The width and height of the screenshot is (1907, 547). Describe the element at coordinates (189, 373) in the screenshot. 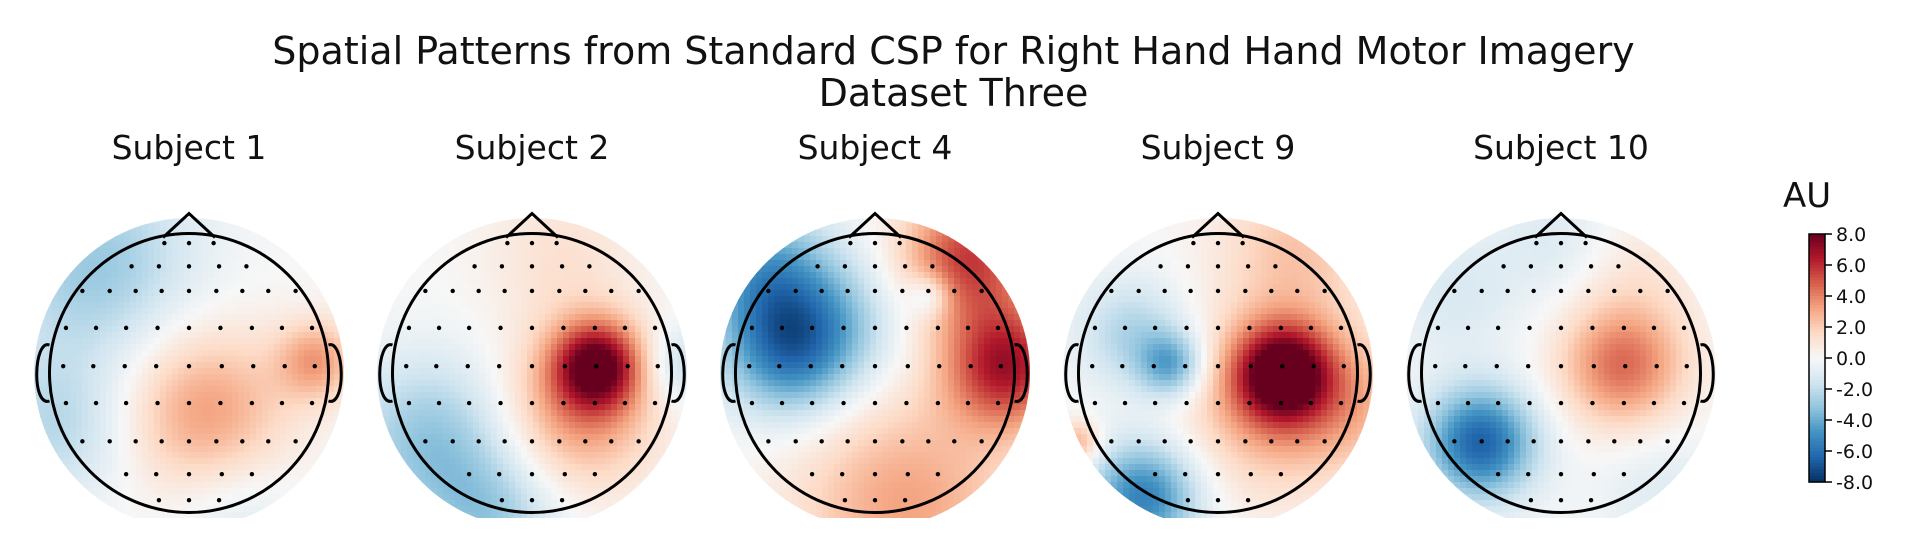

I see `head-outline` at that location.